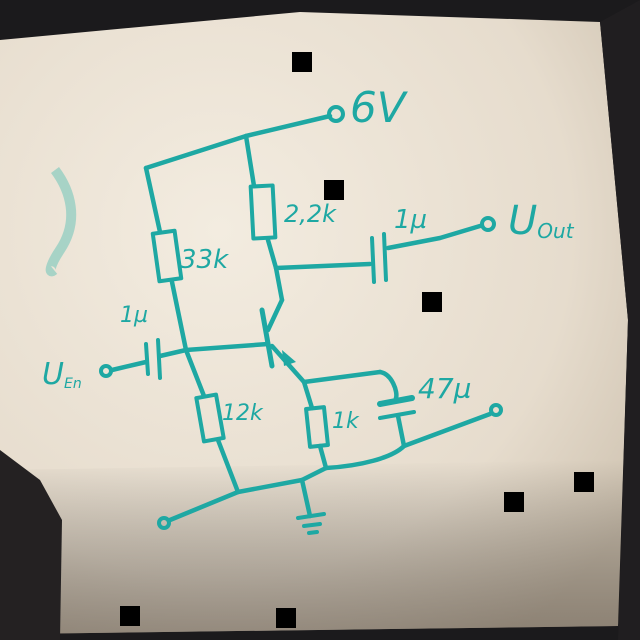 The image size is (640, 640). I want to click on r12k-lead-bottom, so click(228, 466).